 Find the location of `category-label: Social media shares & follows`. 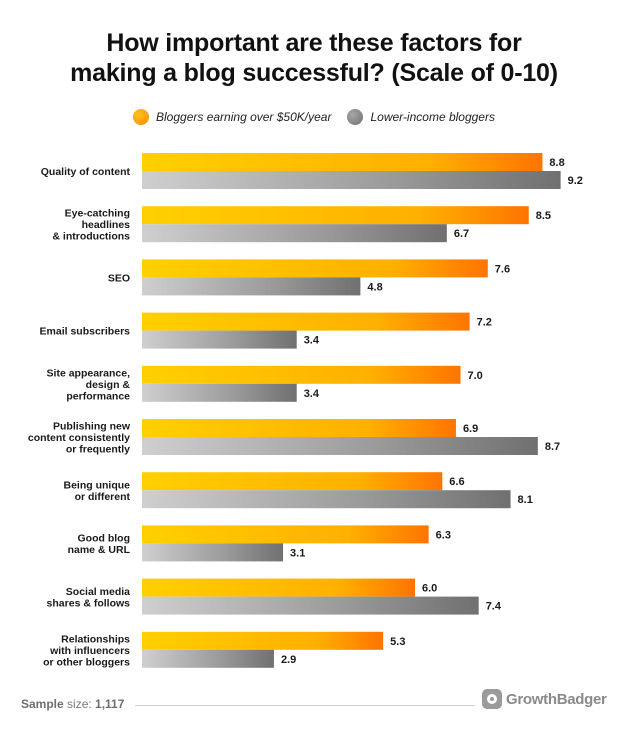

category-label: Social media shares & follows is located at coordinates (89, 598).